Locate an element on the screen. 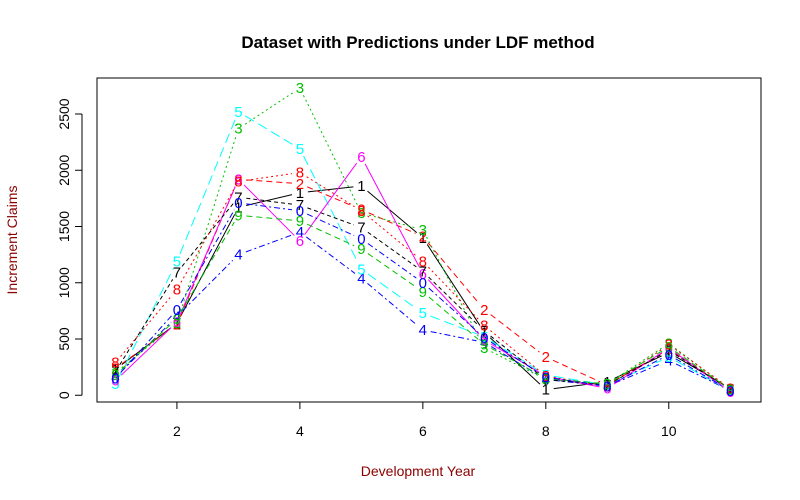  x-tick-label: 4 is located at coordinates (300, 431).